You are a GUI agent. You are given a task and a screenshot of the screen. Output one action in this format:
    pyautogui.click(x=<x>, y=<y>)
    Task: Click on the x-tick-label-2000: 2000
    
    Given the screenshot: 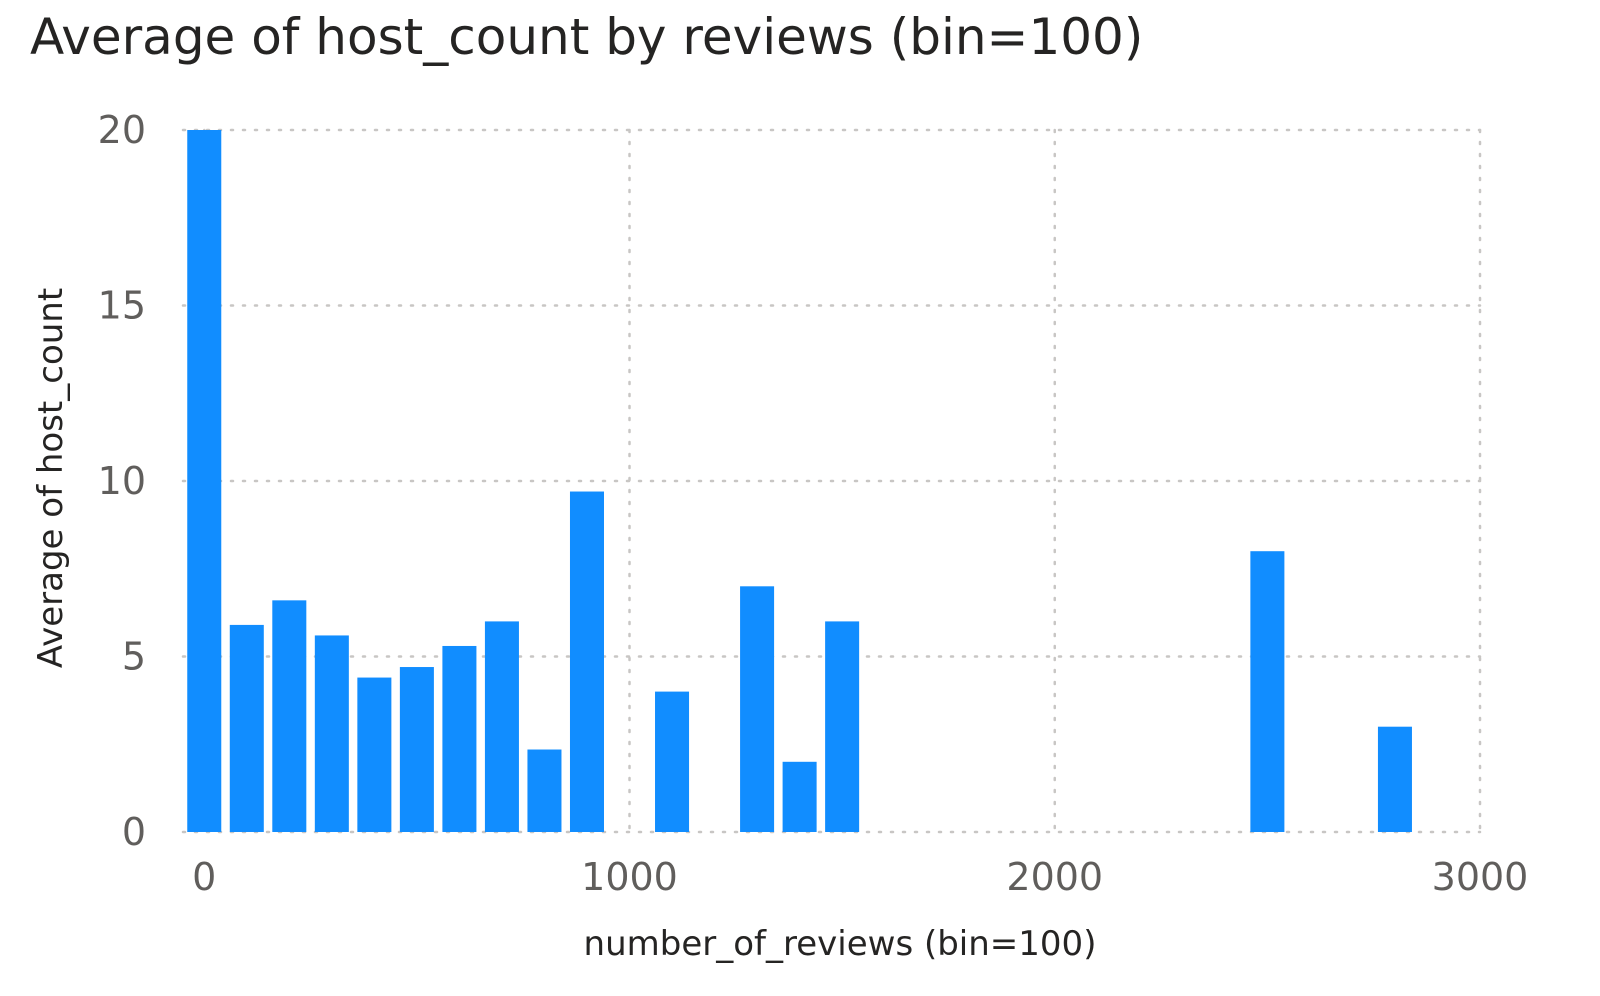 What is the action you would take?
    pyautogui.click(x=1054, y=877)
    